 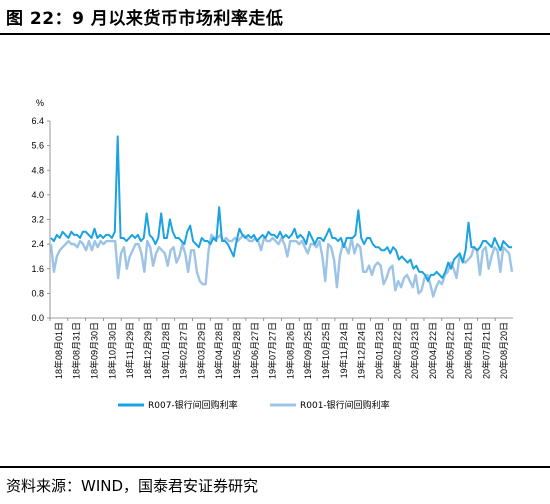 What do you see at coordinates (396, 350) in the screenshot?
I see `x-tick-label: 20年02月22日` at bounding box center [396, 350].